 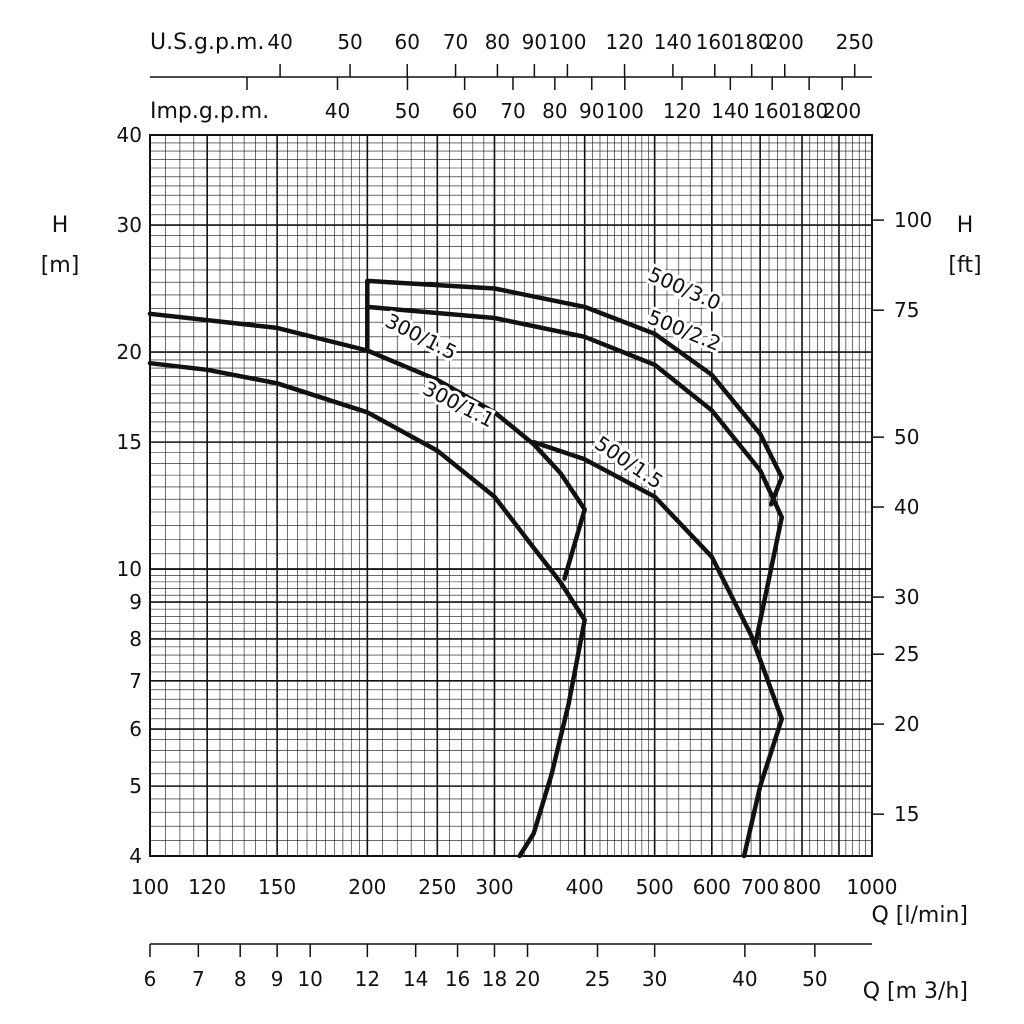 What do you see at coordinates (135, 681) in the screenshot?
I see `y-tick-label-m-7: 7` at bounding box center [135, 681].